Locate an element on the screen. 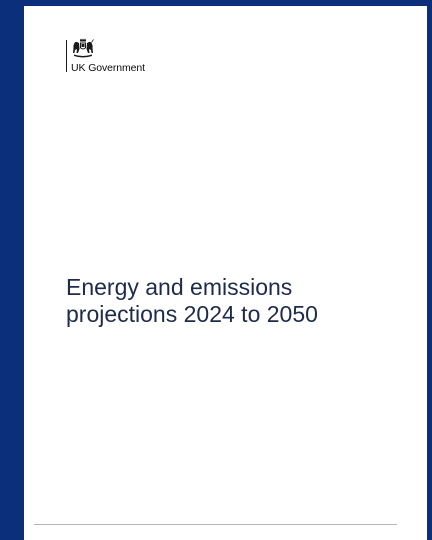  title-line-1: Energy and emissions is located at coordinates (179, 287).